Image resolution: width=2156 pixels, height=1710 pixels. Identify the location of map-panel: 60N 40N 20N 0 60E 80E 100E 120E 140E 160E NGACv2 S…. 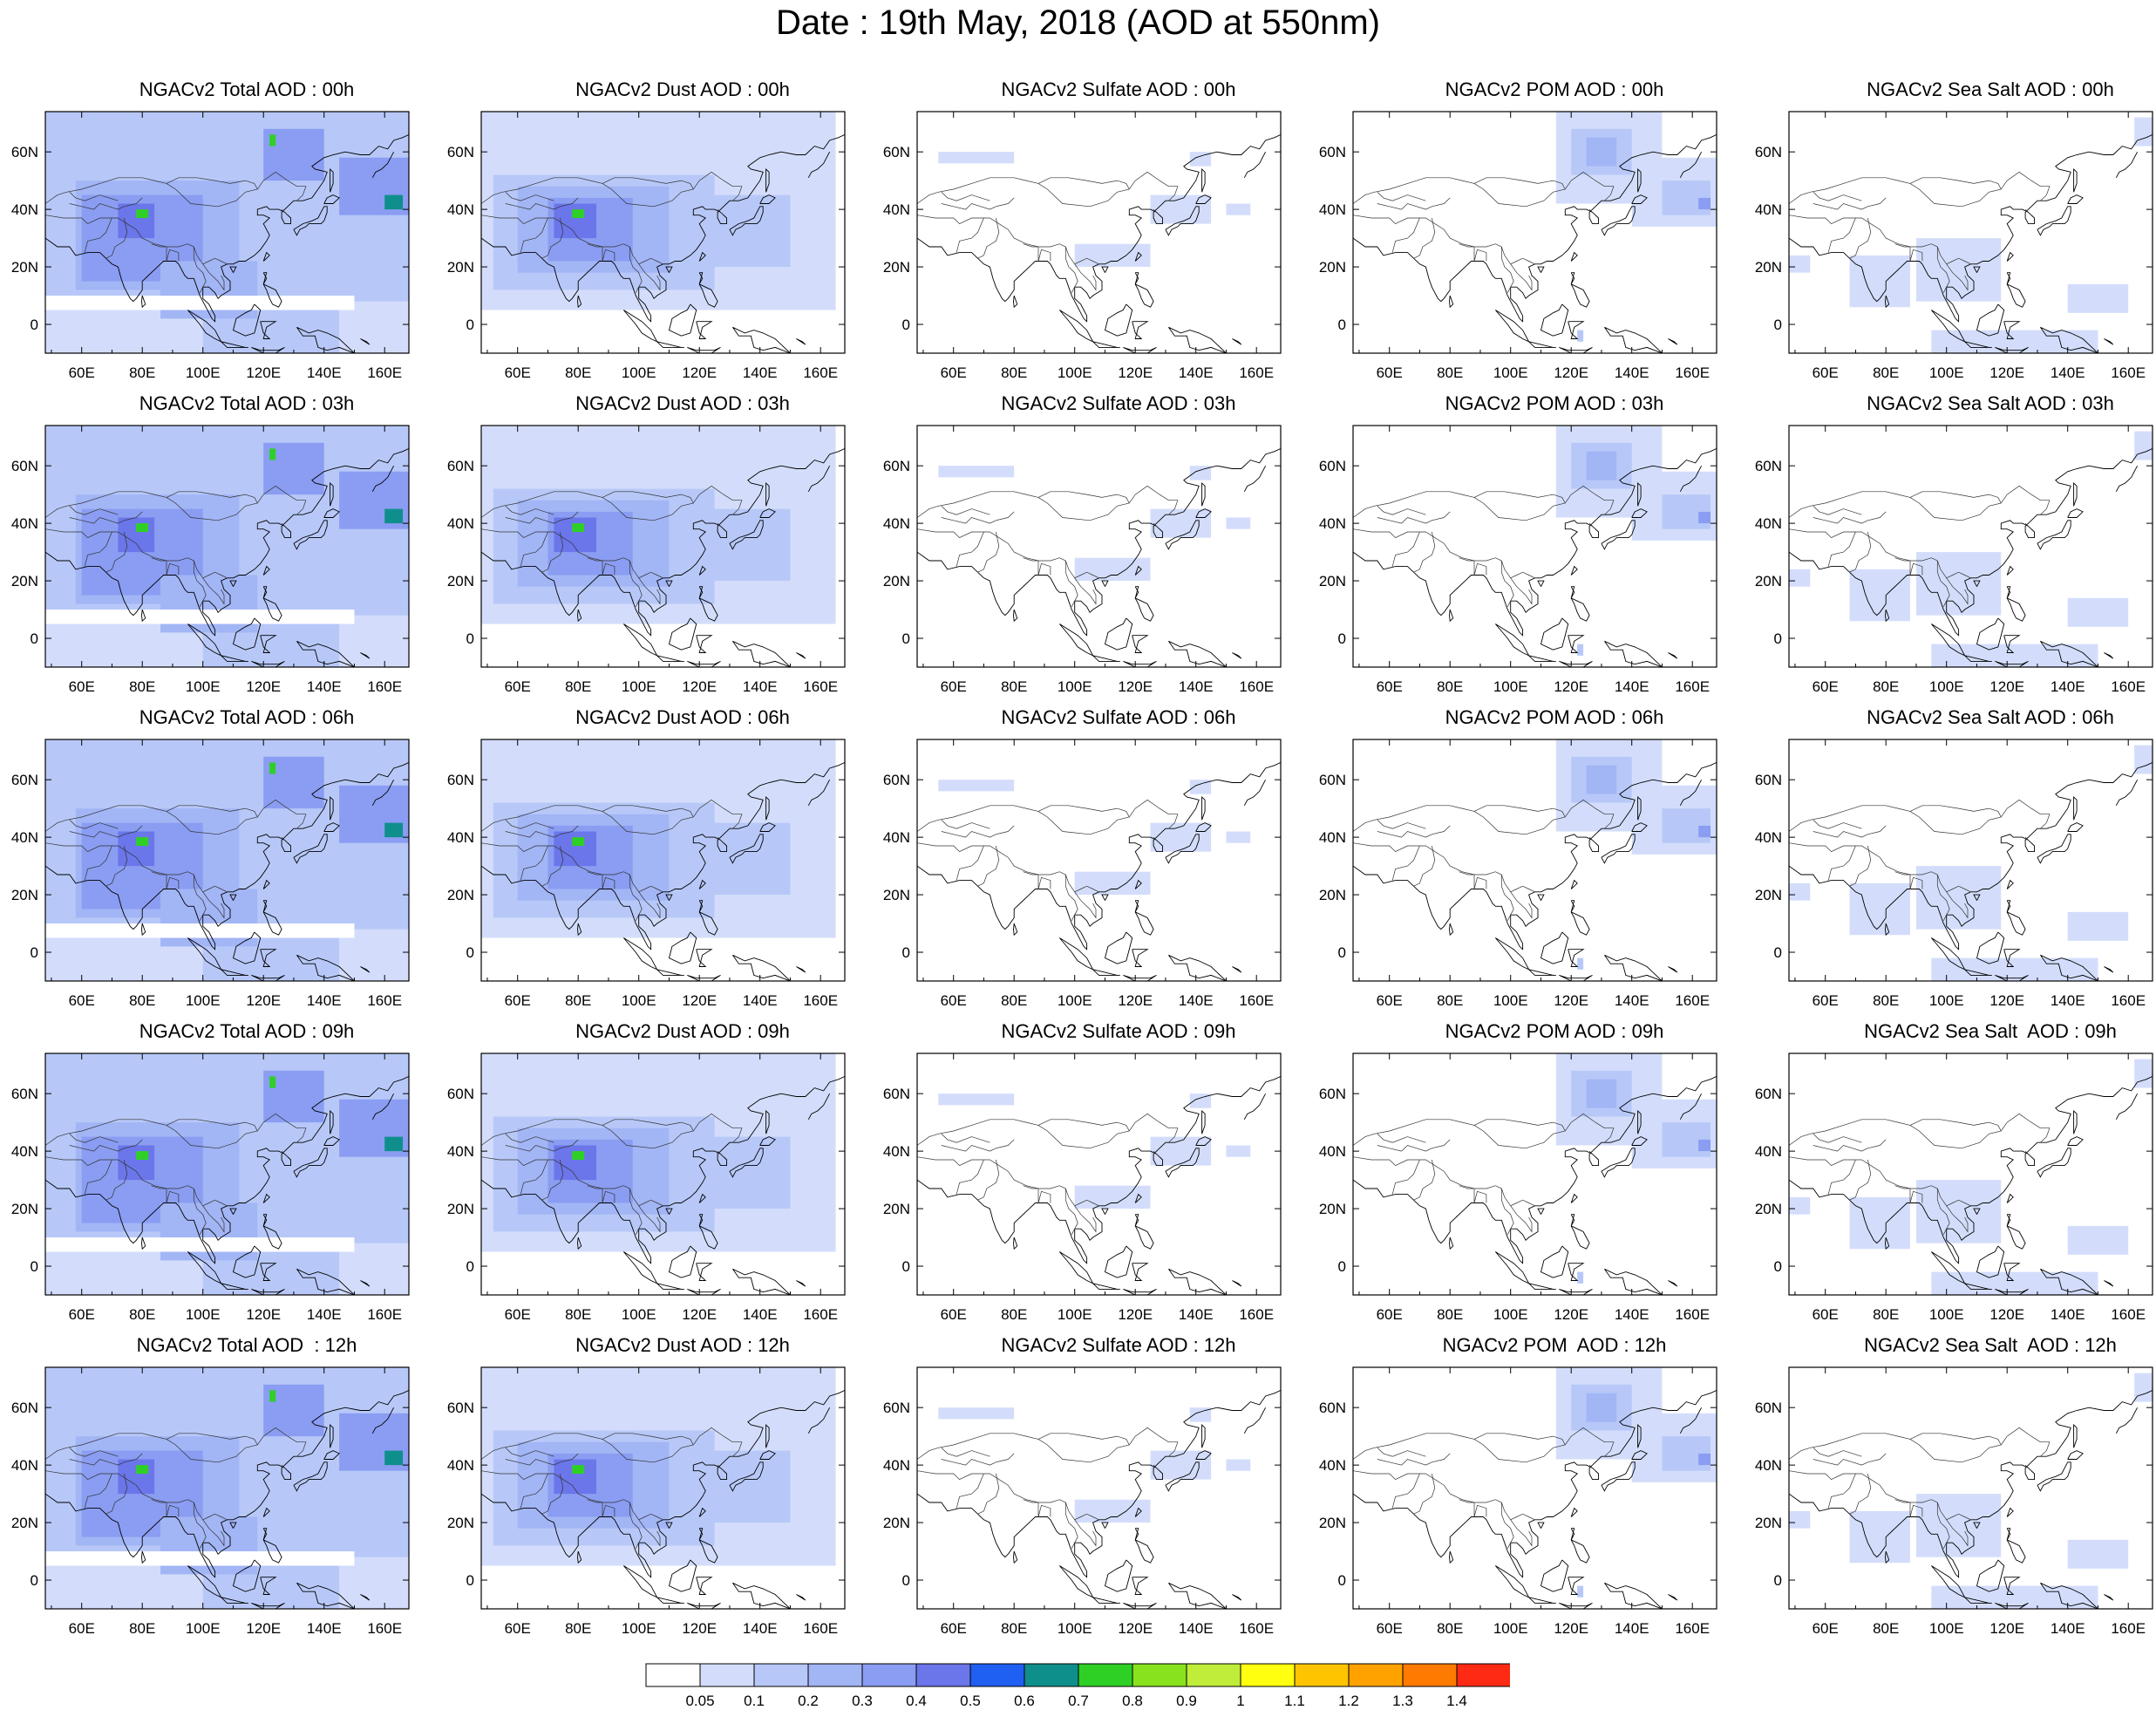
(1103, 1177).